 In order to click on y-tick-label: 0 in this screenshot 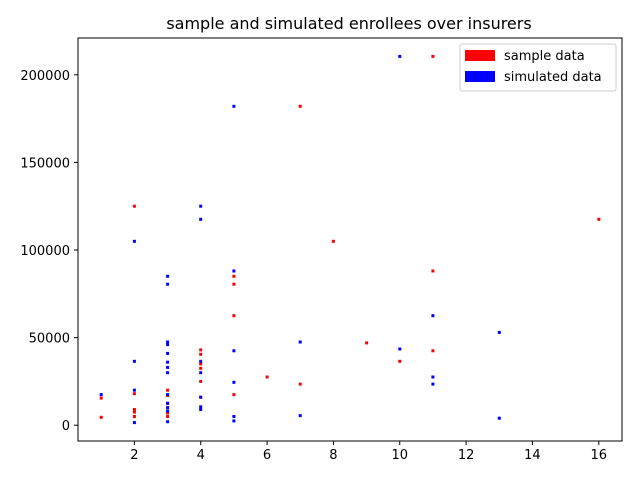, I will do `click(66, 426)`.